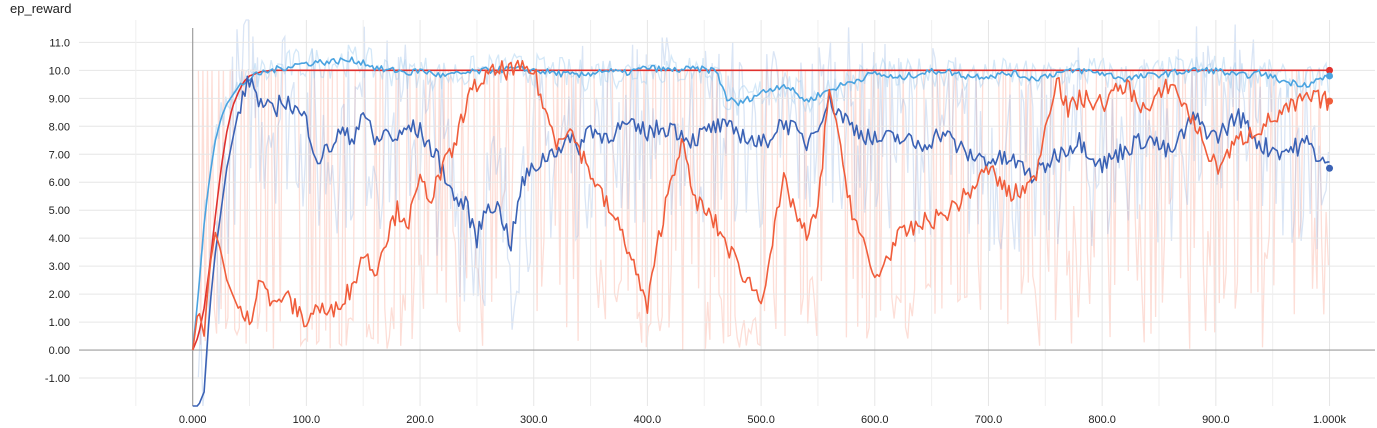 The image size is (1377, 428). Describe the element at coordinates (59, 155) in the screenshot. I see `y-tick-label: 7.00` at that location.